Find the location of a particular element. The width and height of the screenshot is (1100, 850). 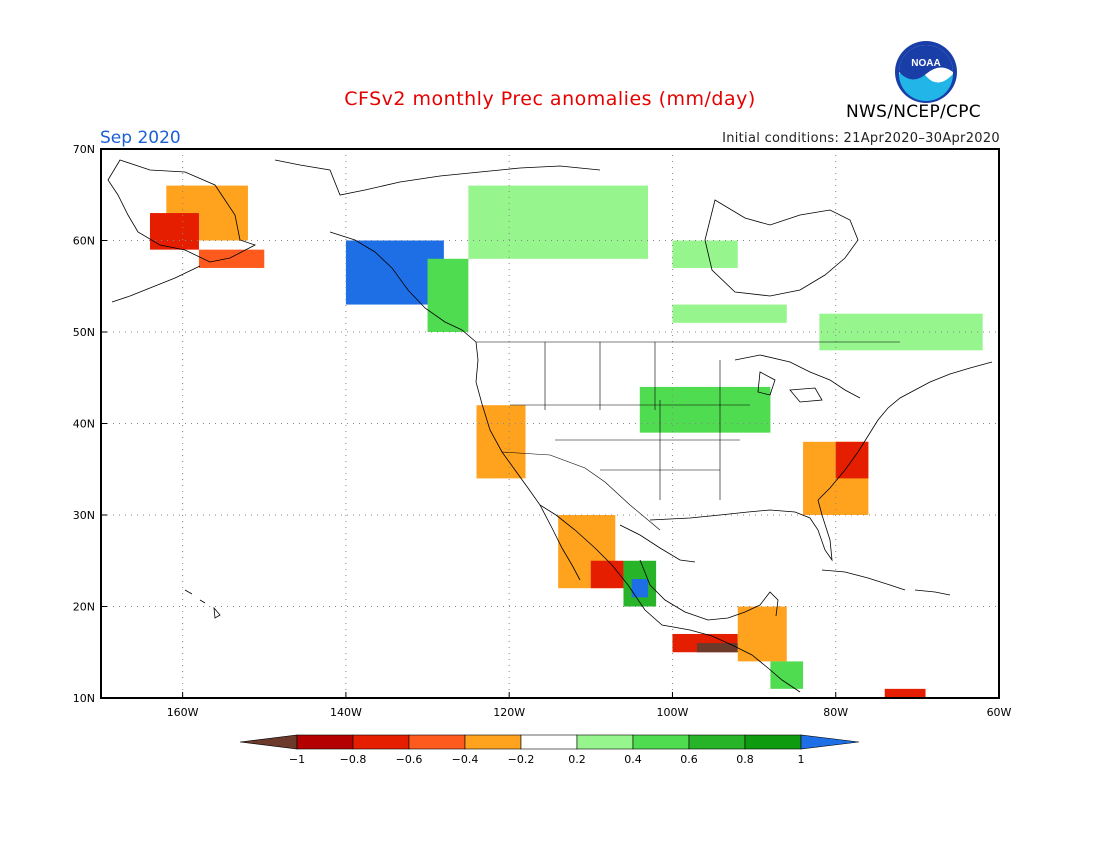

lat-tick-label: 40N is located at coordinates (84, 424).